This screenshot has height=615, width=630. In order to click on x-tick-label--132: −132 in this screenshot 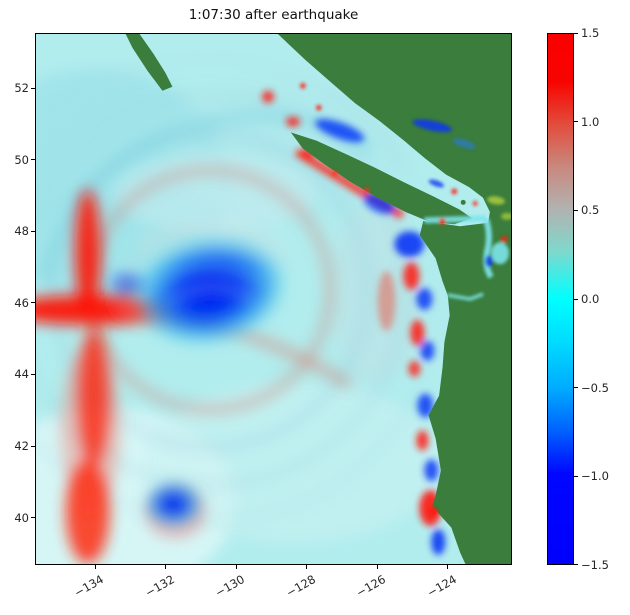, I will do `click(159, 586)`.